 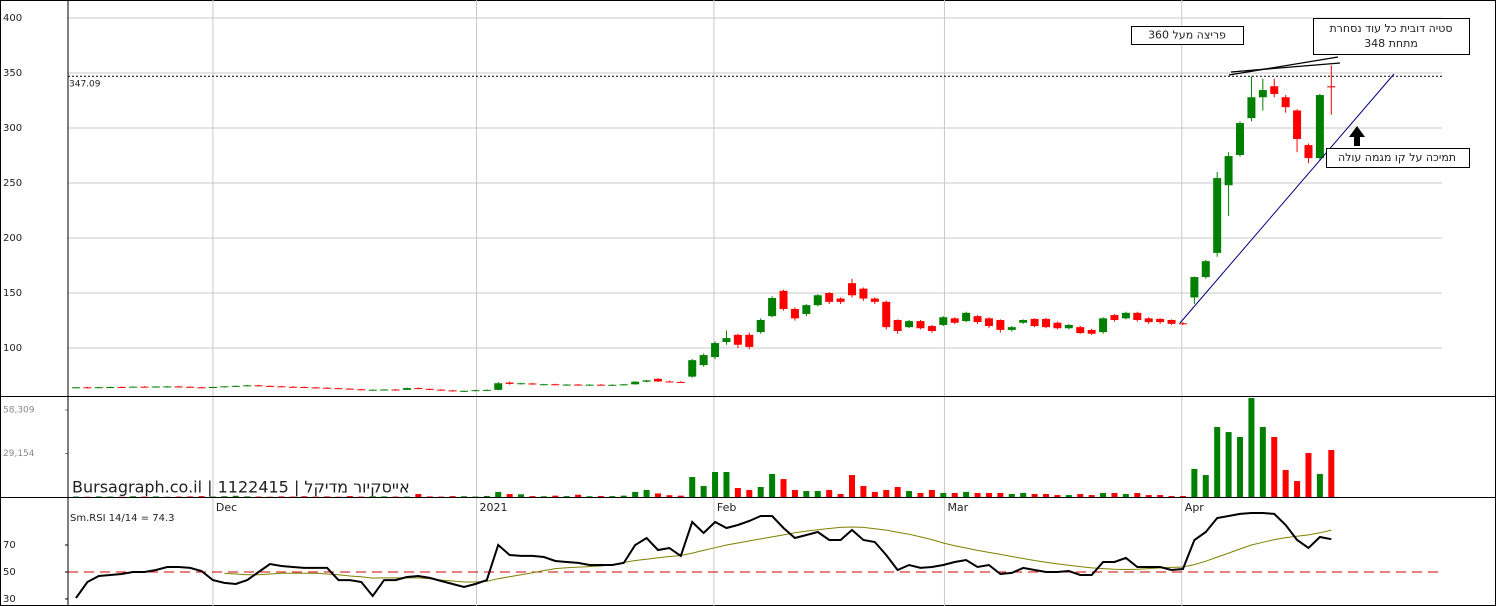 What do you see at coordinates (12, 128) in the screenshot?
I see `y-tick-label: 300` at bounding box center [12, 128].